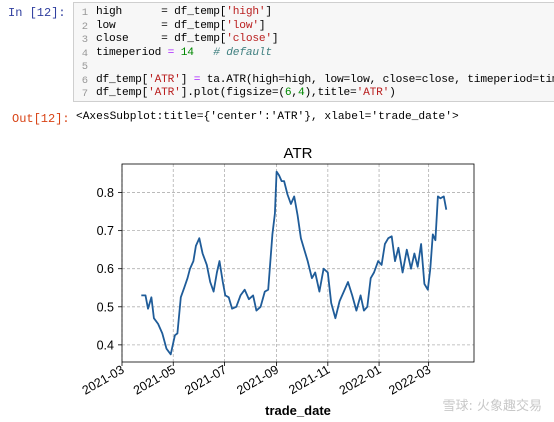 This screenshot has width=554, height=422. Describe the element at coordinates (41, 119) in the screenshot. I see `output-prompt: Out[12]:` at that location.